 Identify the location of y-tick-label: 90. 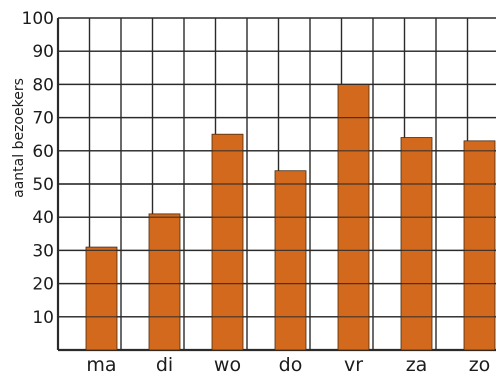
(43, 52).